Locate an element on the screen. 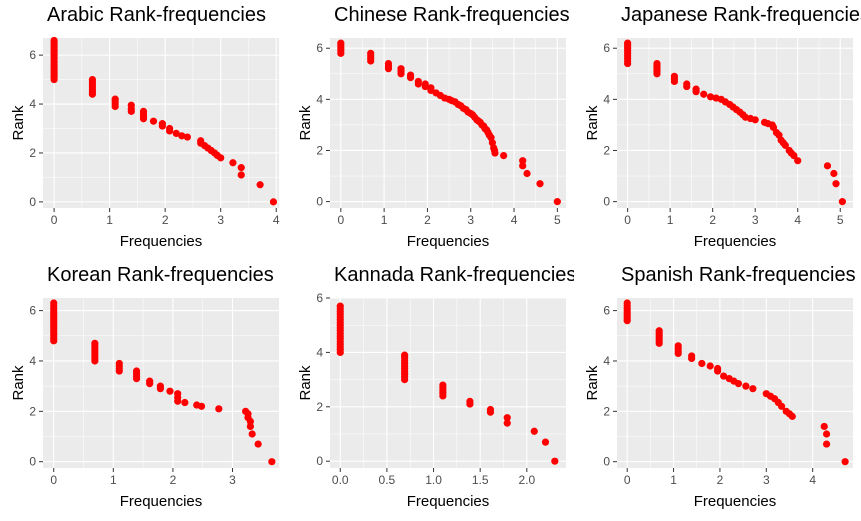  plot-arabic: 0 1 2 3 4 0 2 4 6 Frequencies Rank is located at coordinates (145, 143).